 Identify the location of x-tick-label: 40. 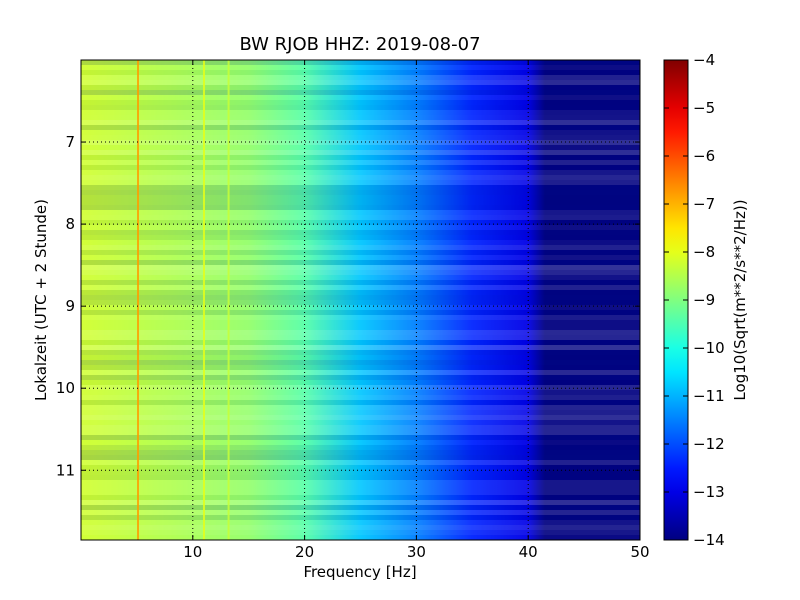
(528, 552).